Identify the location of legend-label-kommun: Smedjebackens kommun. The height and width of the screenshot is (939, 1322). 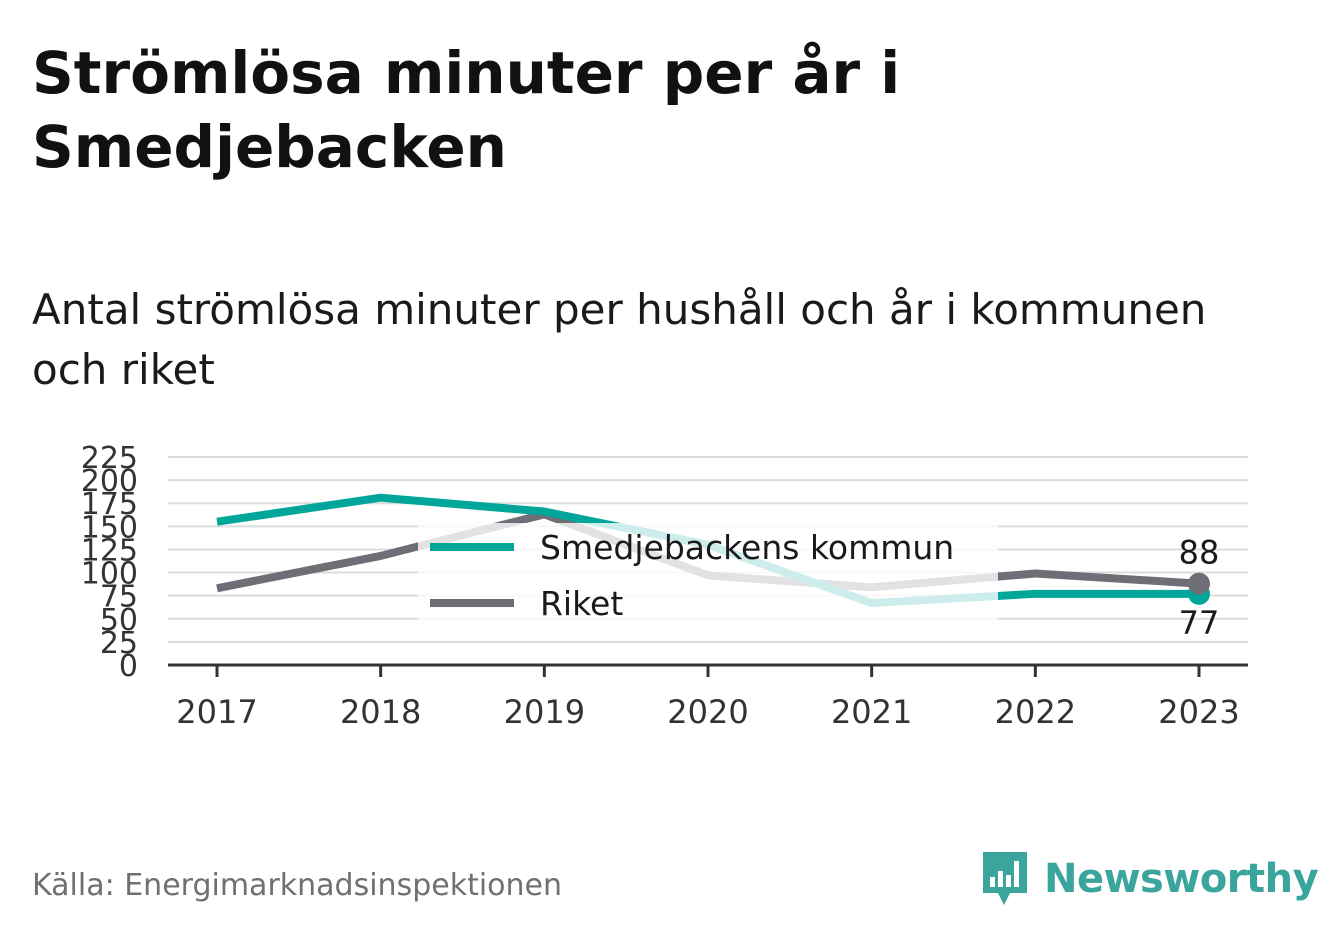
(747, 547).